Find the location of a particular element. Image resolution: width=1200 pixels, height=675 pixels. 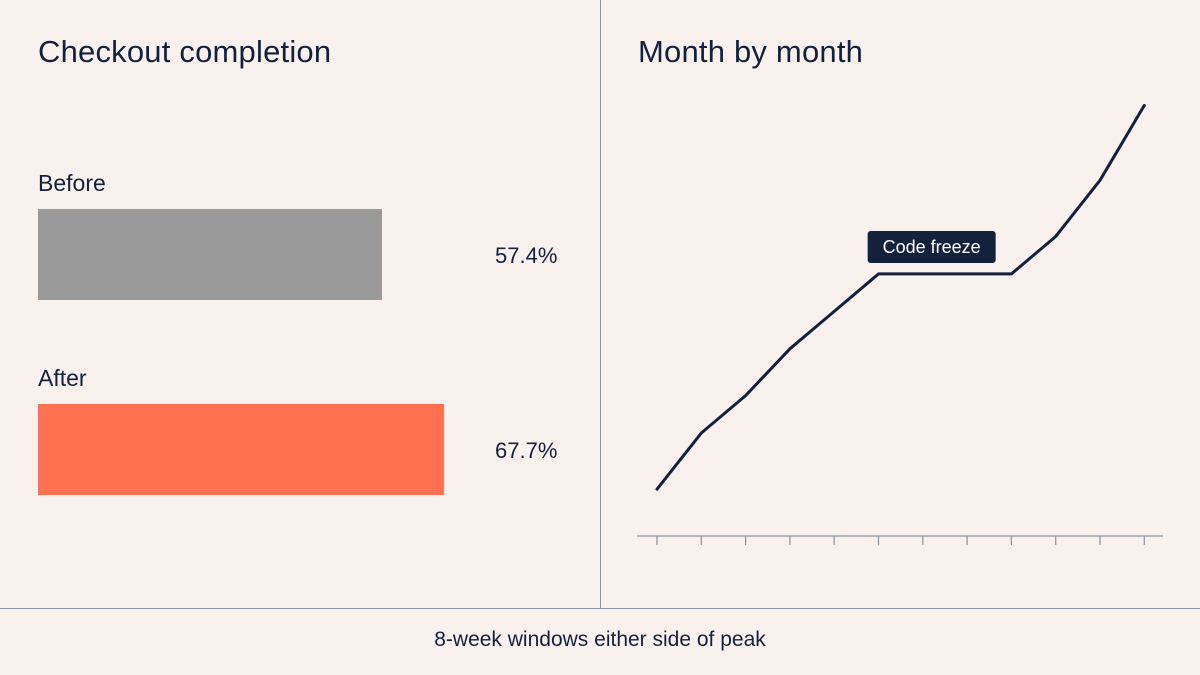

annotation-label: Code freeze is located at coordinates (932, 247).